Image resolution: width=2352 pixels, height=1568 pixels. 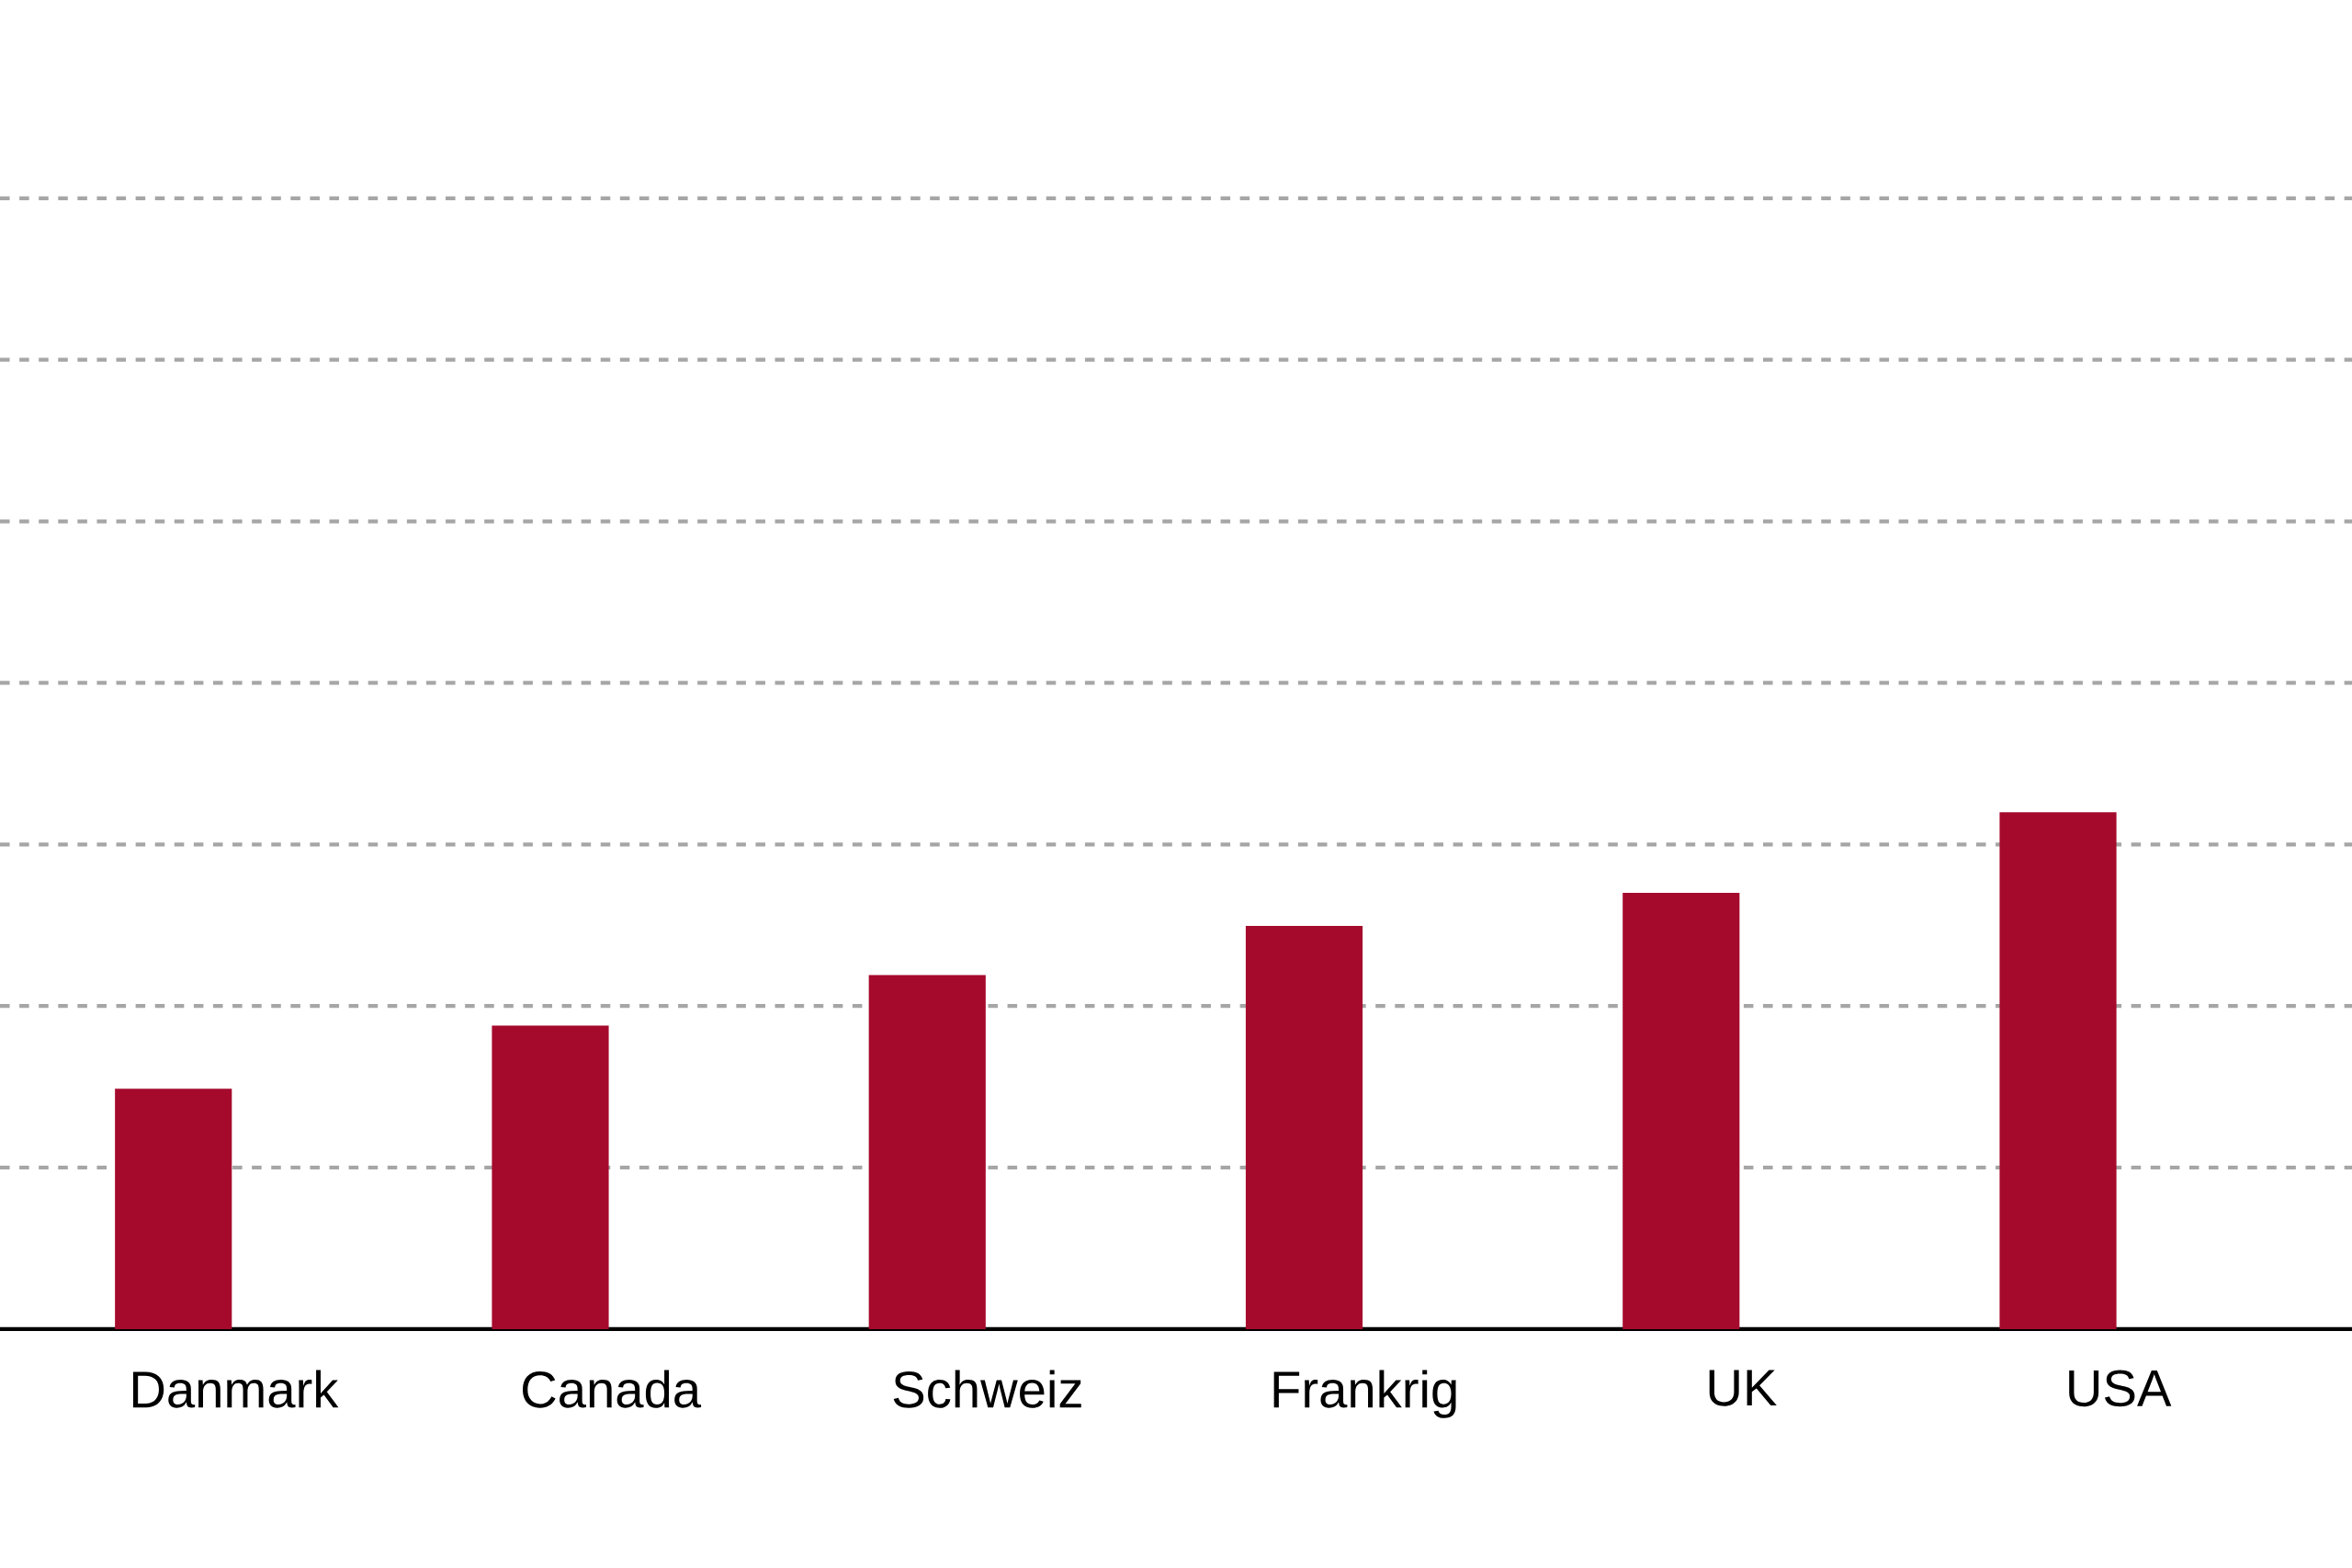 I want to click on x-tick-label: Frankrig, so click(x=1364, y=1394).